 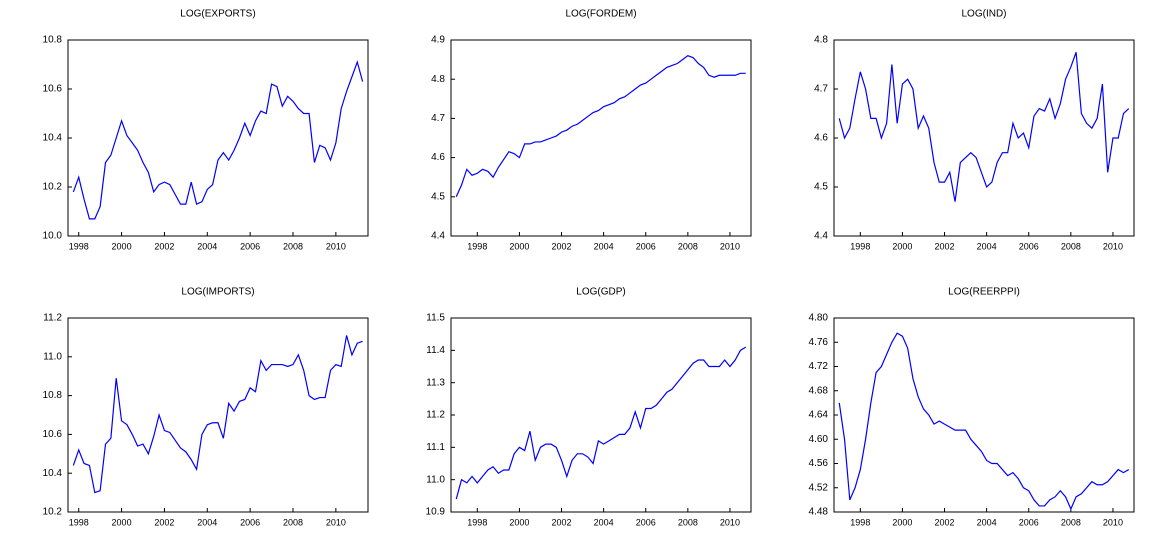 What do you see at coordinates (819, 512) in the screenshot?
I see `y-tick-label: 4.48` at bounding box center [819, 512].